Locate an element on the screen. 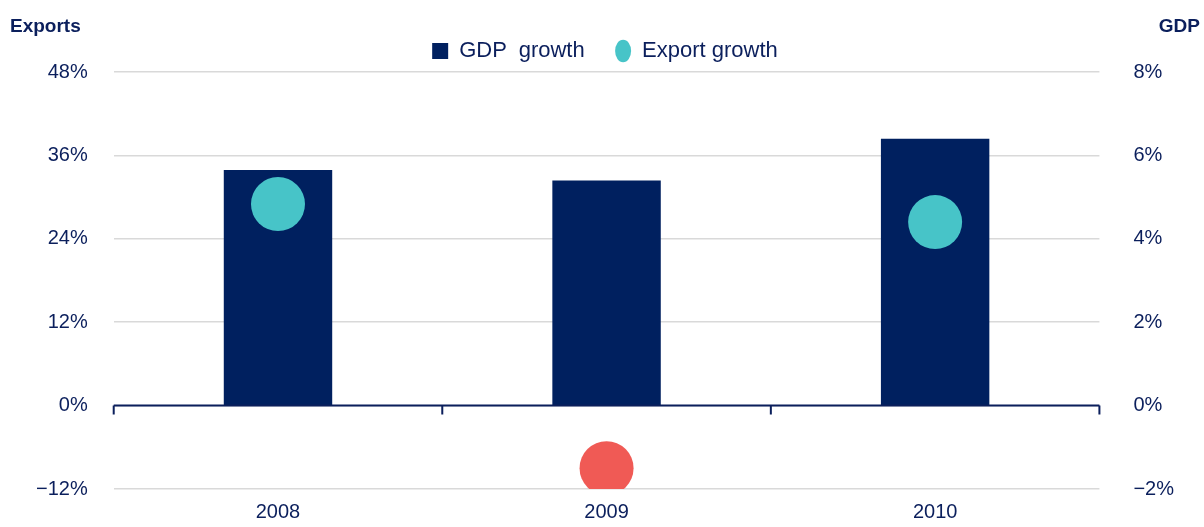 The image size is (1204, 527). x-tick-label: 2010 is located at coordinates (935, 510).